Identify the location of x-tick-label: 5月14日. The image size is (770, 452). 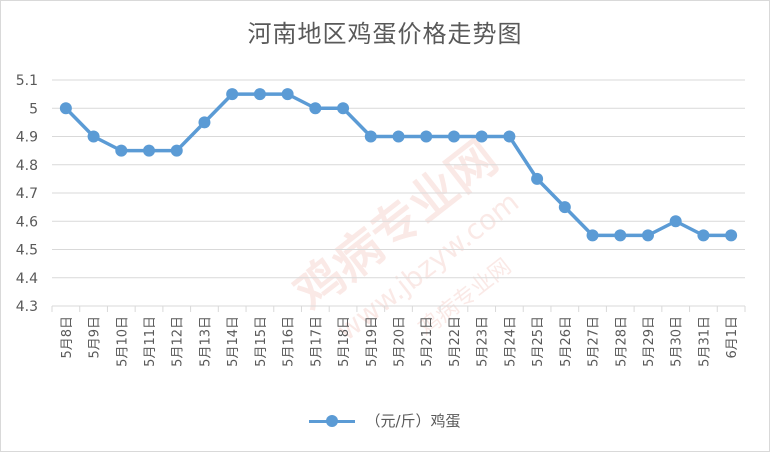
(233, 341).